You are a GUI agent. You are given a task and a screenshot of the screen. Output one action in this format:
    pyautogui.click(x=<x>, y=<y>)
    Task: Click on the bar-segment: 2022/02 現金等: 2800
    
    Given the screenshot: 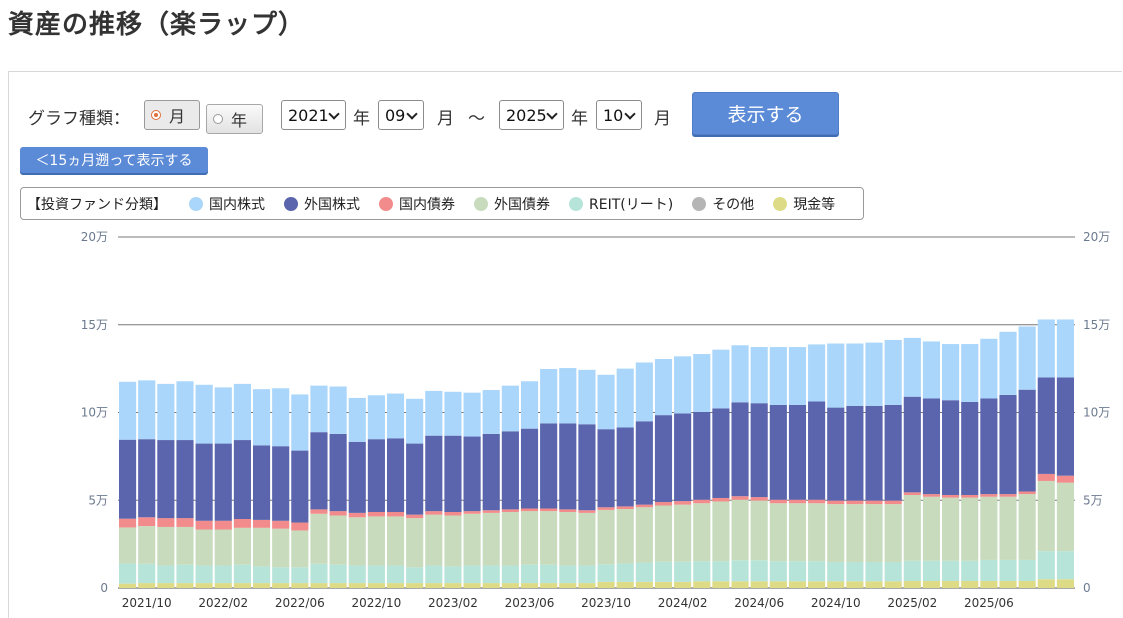 What is the action you would take?
    pyautogui.click(x=223, y=585)
    